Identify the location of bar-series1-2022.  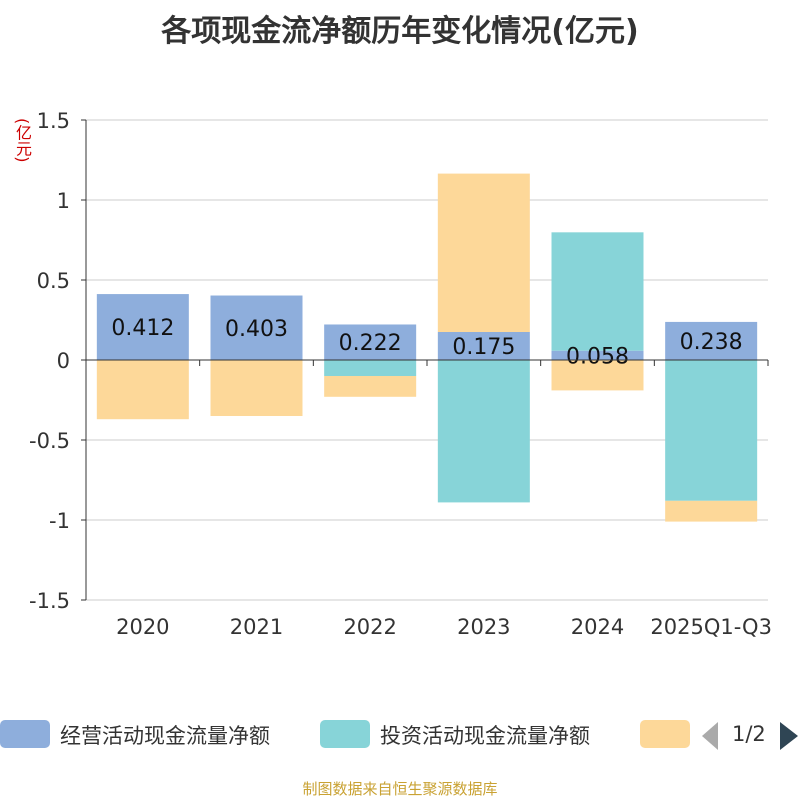
(370, 368).